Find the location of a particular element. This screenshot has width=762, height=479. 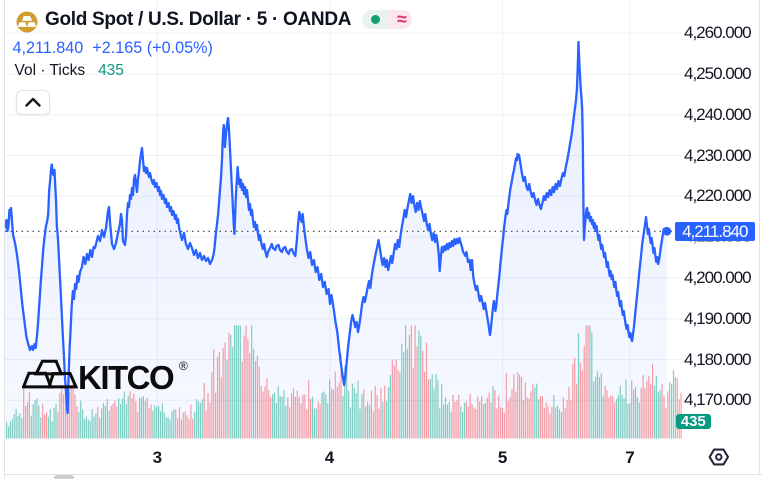

svg-text: KITCO is located at coordinates (126, 376).